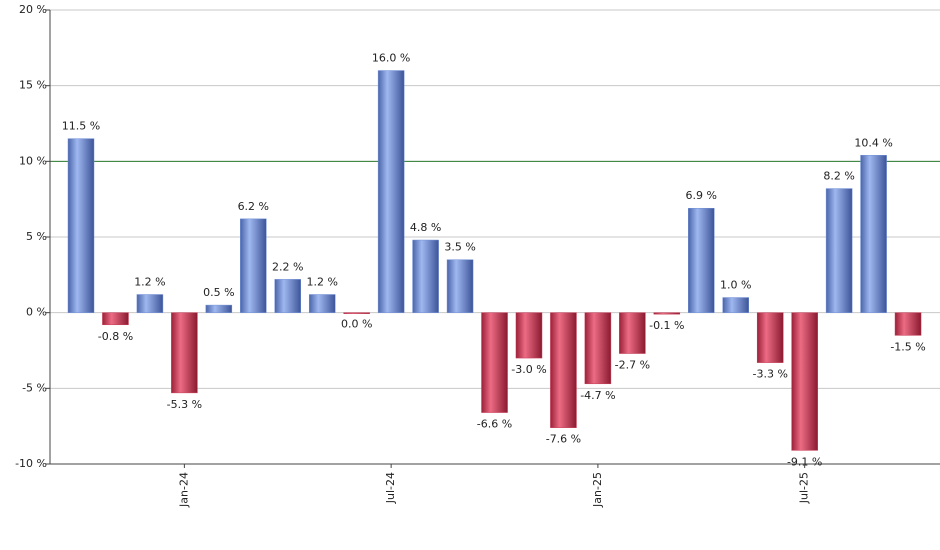 This screenshot has height=550, width=940. Describe the element at coordinates (34, 387) in the screenshot. I see `y-tick-label: -5 %` at that location.